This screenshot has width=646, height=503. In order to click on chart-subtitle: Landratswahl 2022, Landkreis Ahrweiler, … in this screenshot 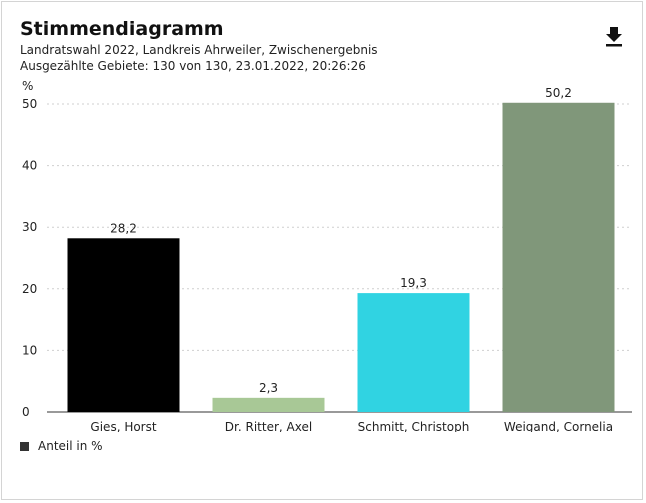, I will do `click(199, 50)`.